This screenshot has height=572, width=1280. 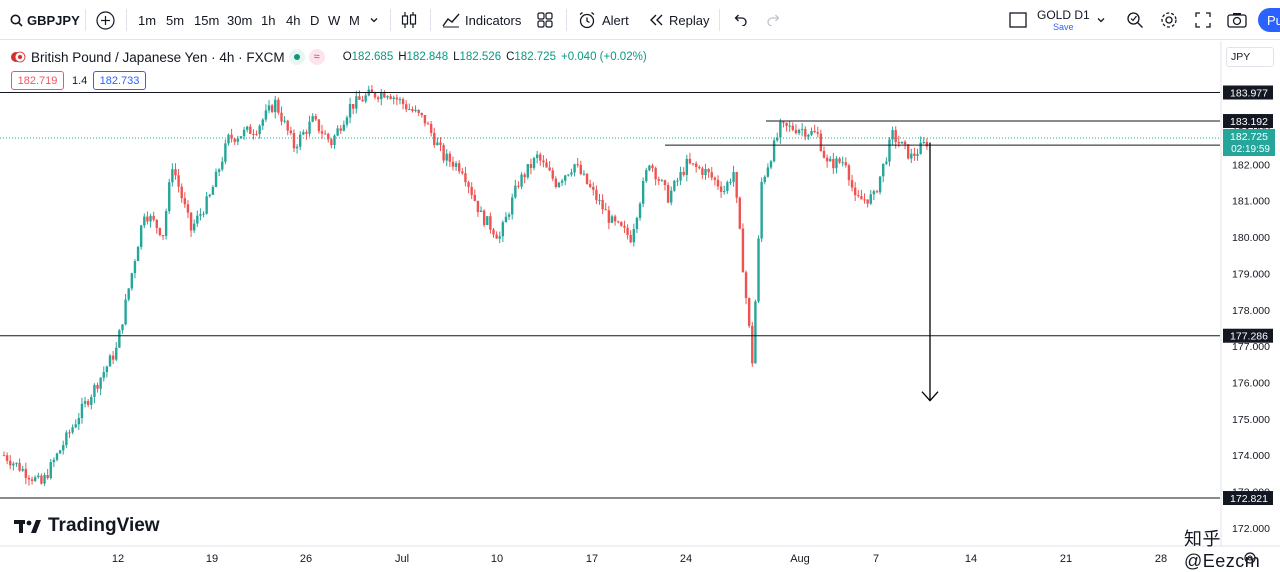 What do you see at coordinates (268, 20) in the screenshot?
I see `timeframe-1h: 1h` at bounding box center [268, 20].